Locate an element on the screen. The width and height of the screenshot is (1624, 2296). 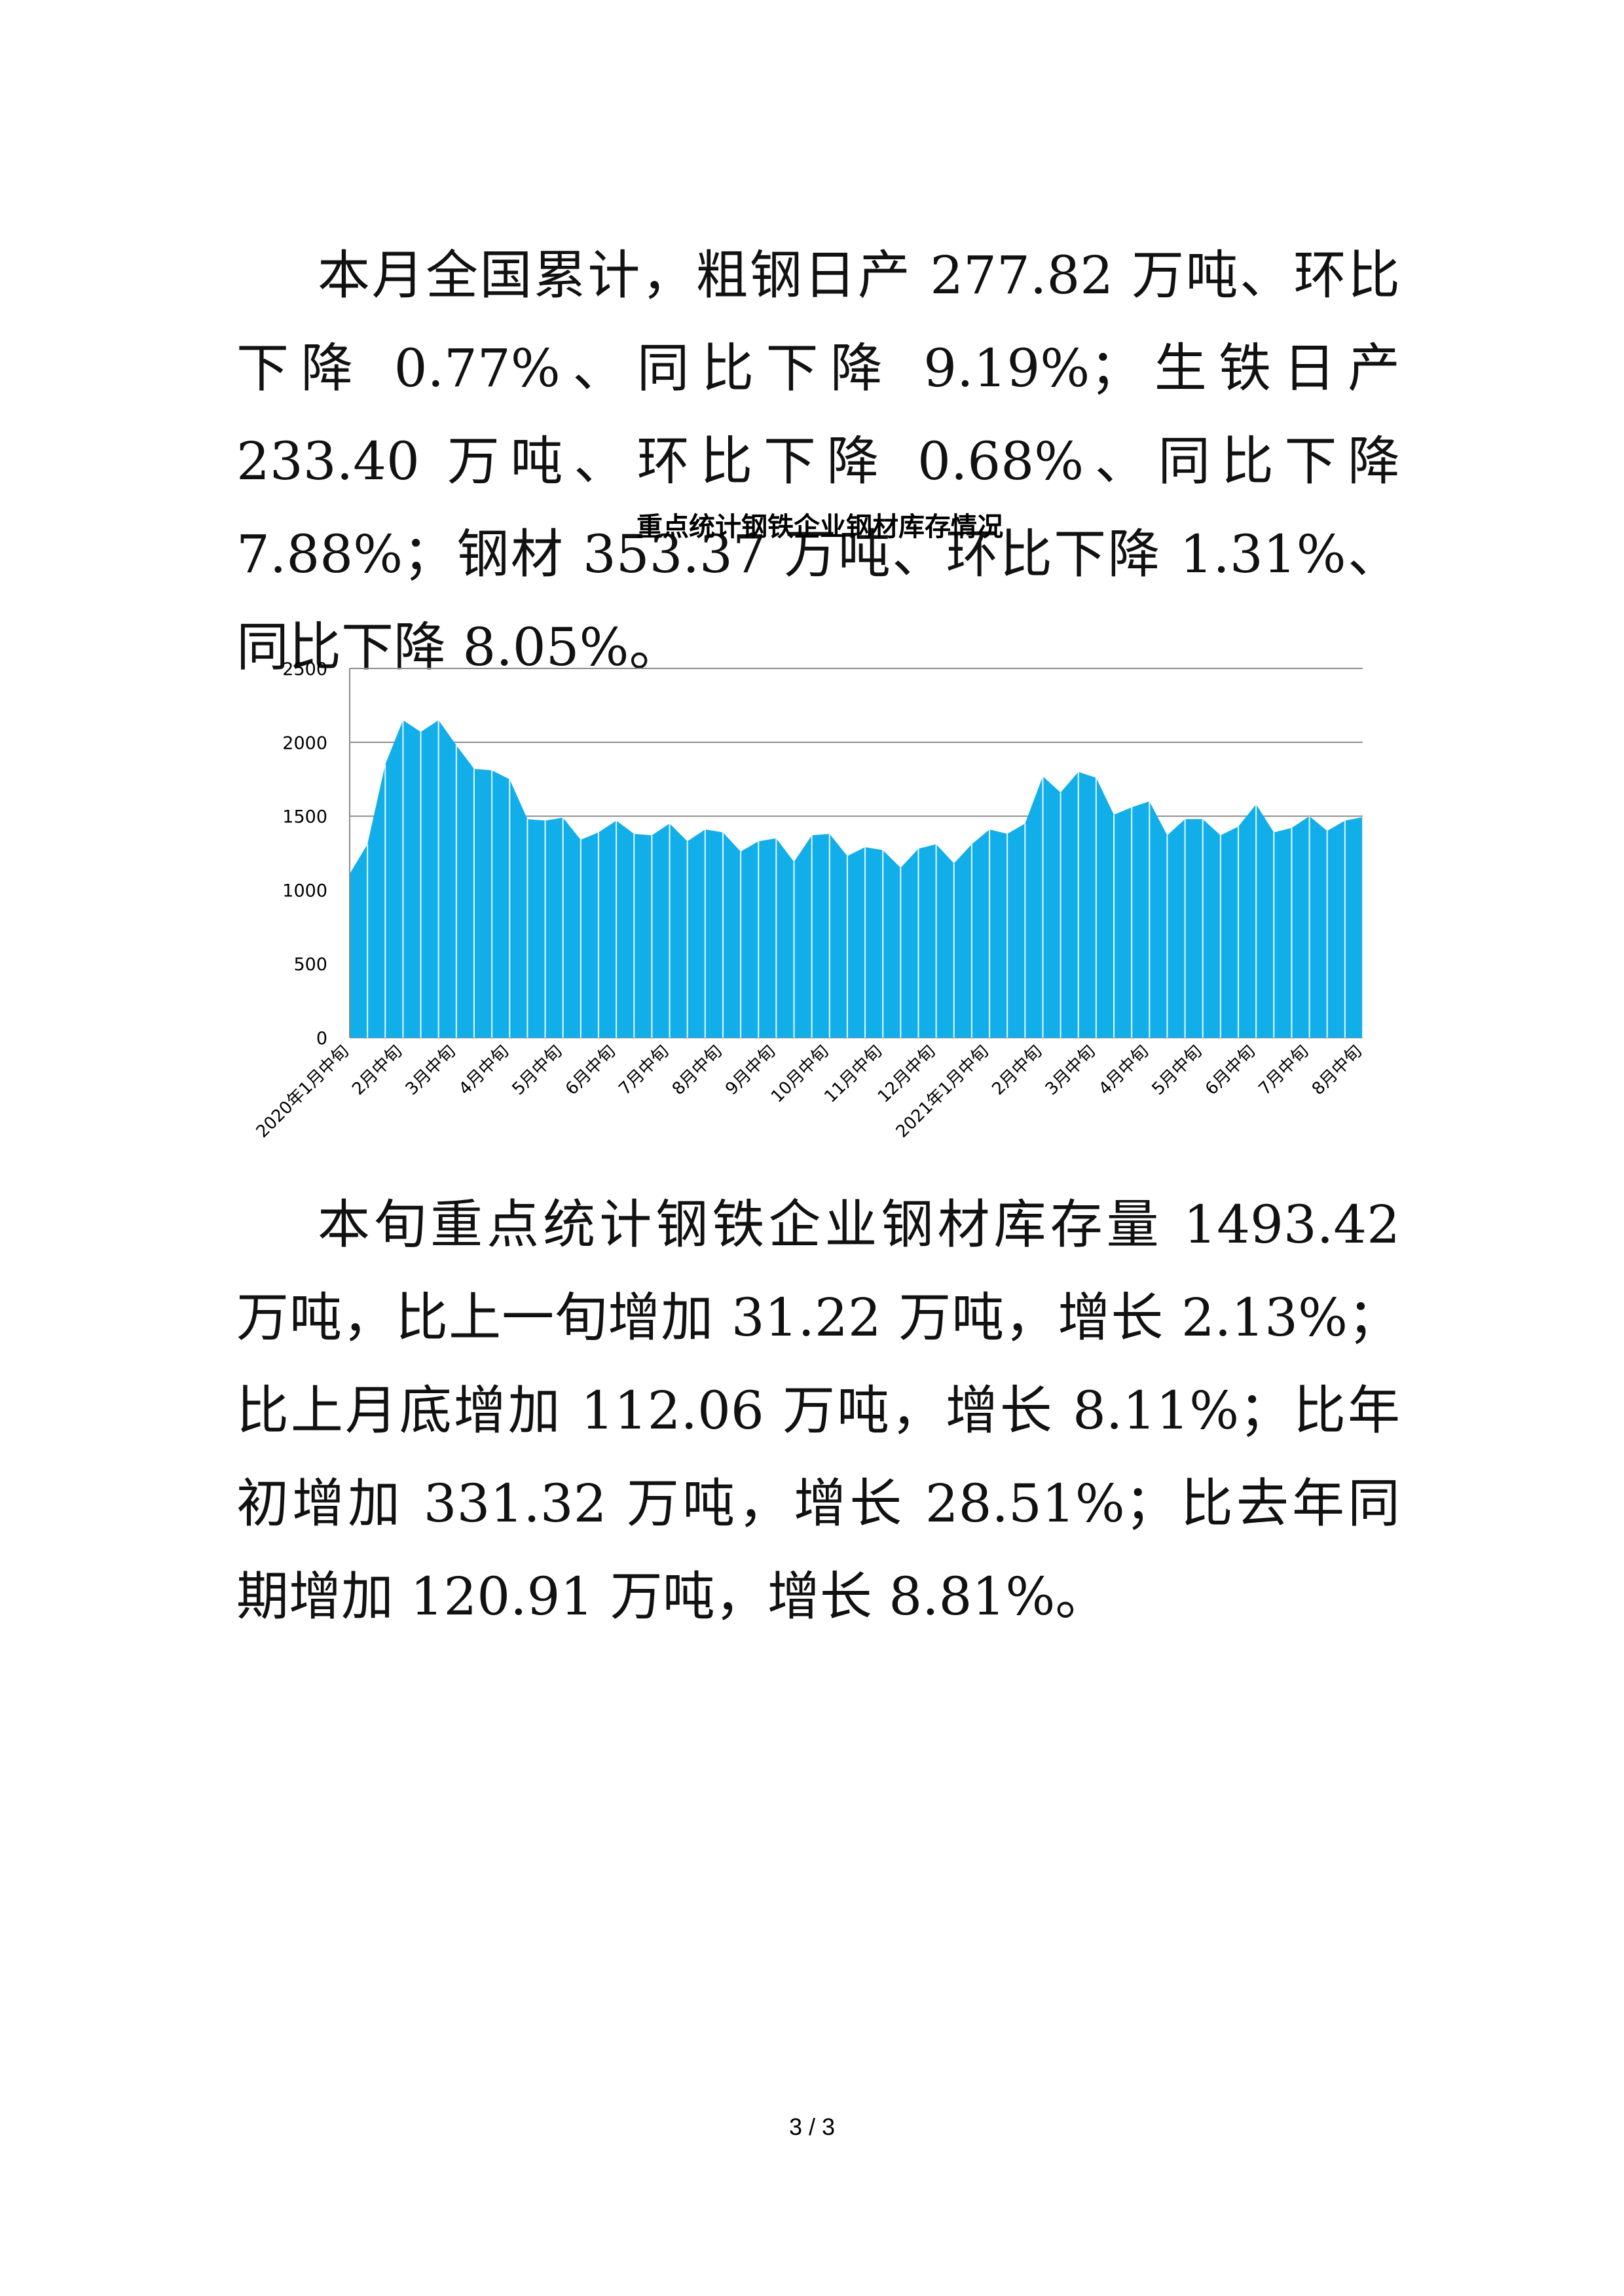
x-tick-label: 11月中旬 is located at coordinates (853, 1074).